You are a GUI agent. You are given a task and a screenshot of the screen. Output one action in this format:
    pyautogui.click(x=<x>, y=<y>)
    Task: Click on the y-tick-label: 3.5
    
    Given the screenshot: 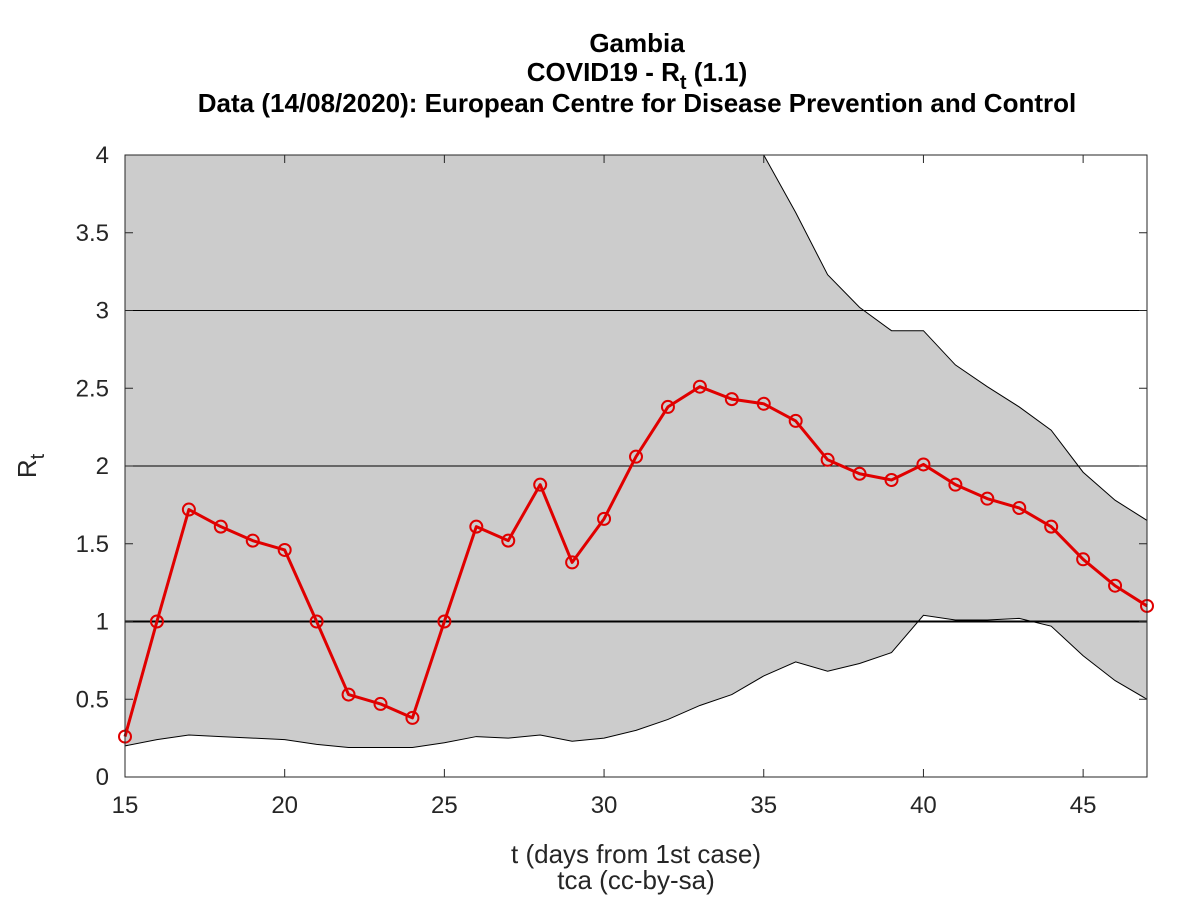 What is the action you would take?
    pyautogui.click(x=92, y=233)
    